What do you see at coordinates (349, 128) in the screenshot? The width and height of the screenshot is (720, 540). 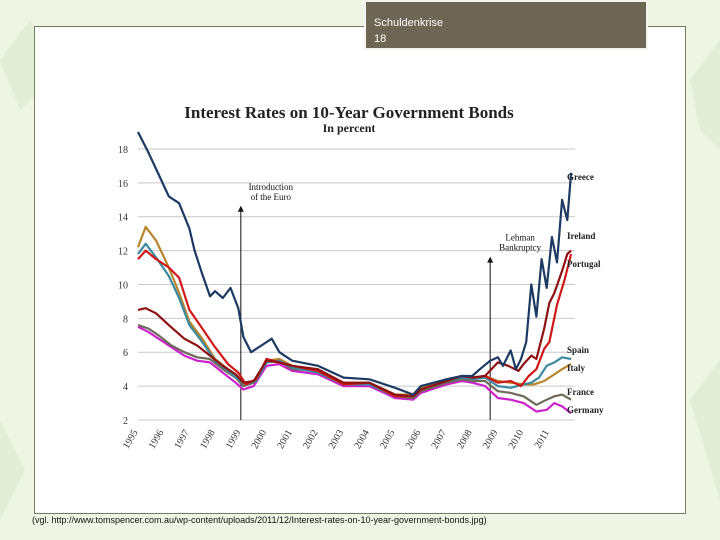 I see `chart-subtitle: In percent` at bounding box center [349, 128].